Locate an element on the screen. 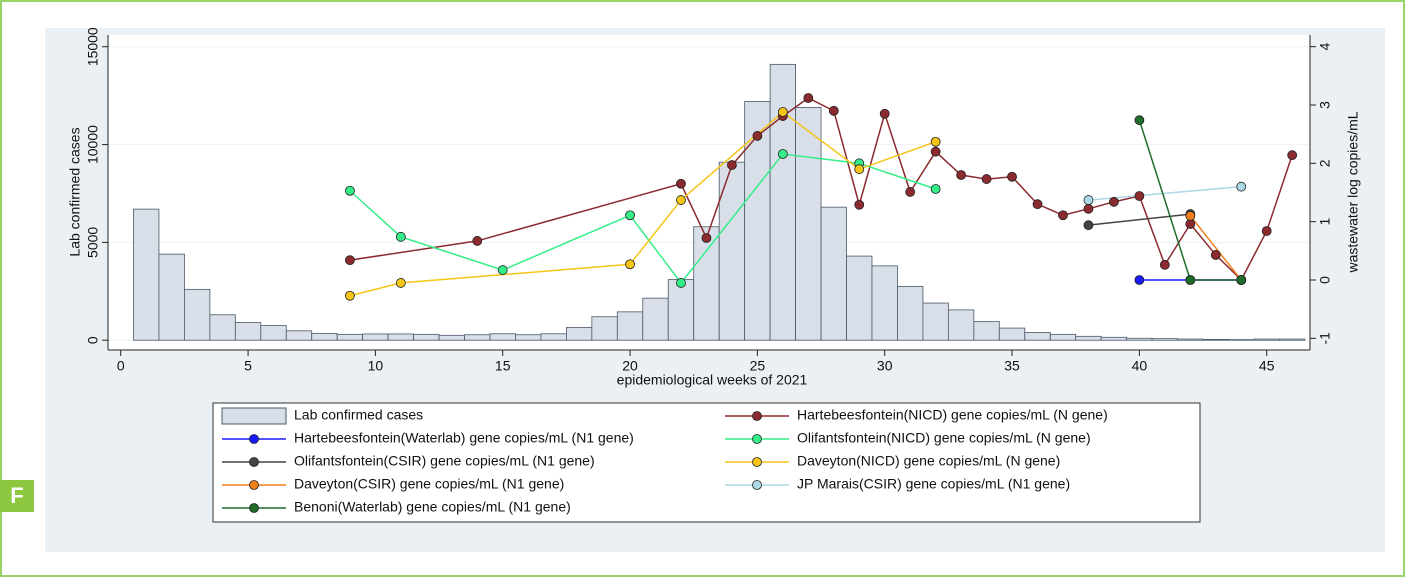 Image resolution: width=1405 pixels, height=582 pixels. y2-tick-label: -1 is located at coordinates (1325, 338).